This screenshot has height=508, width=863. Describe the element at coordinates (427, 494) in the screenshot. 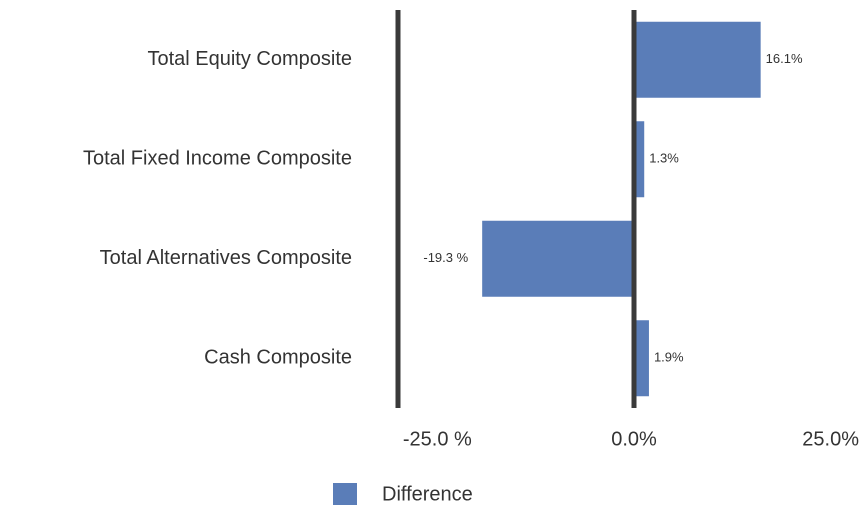

I see `legend-label: Difference` at that location.